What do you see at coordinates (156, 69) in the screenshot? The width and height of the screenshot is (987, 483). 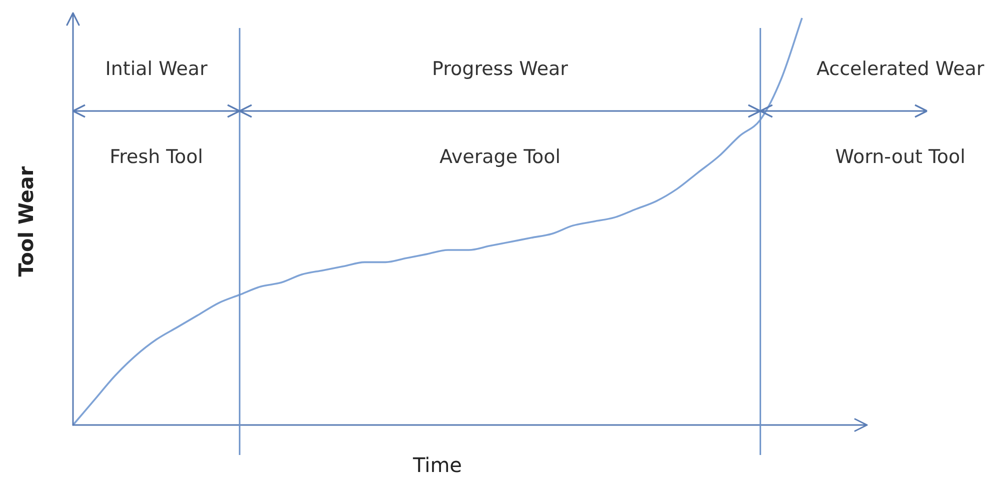 I see `annotation: Intial Wear` at bounding box center [156, 69].